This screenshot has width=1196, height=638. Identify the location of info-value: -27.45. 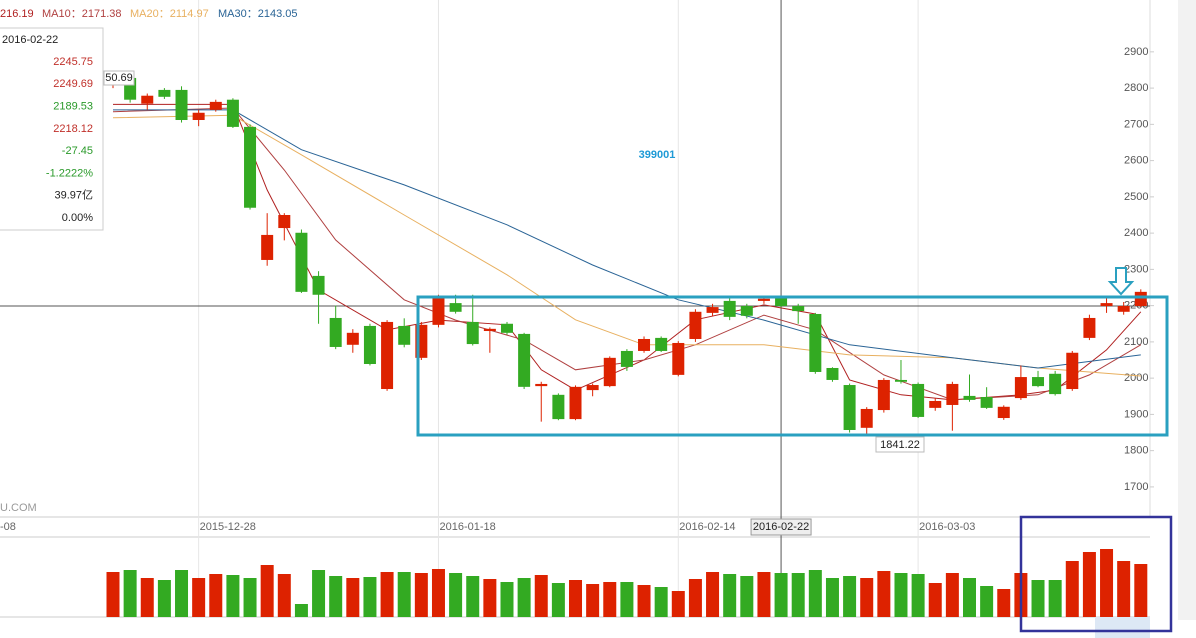
(77, 151).